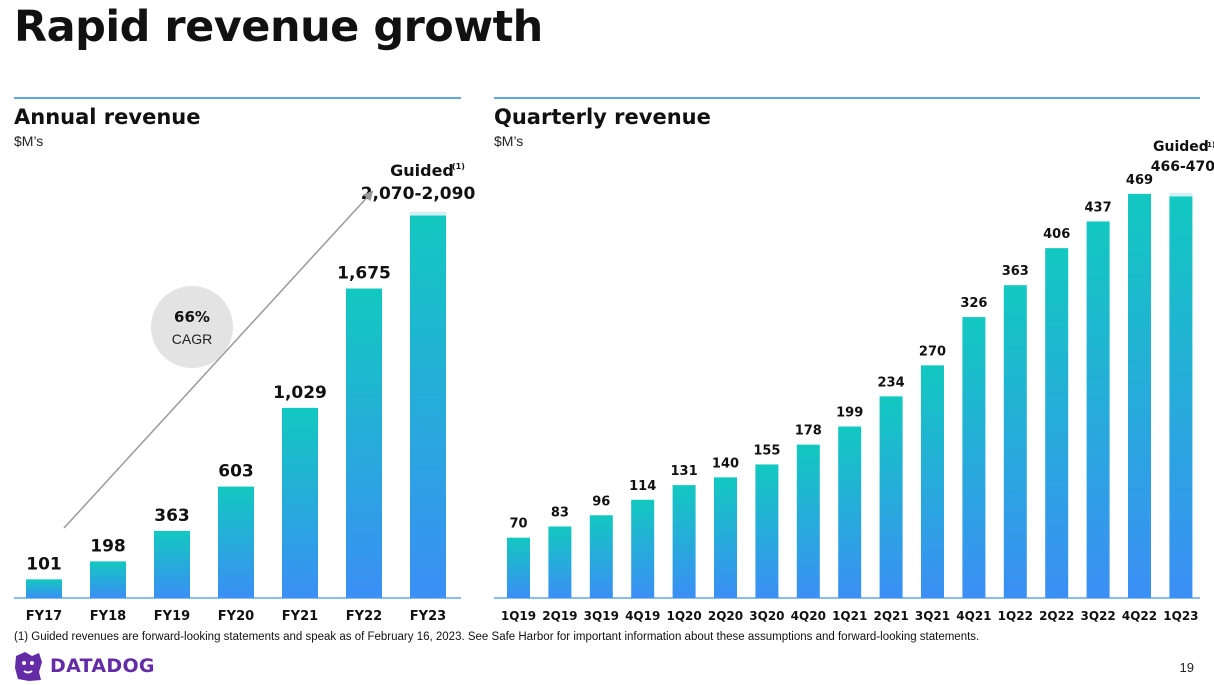 The height and width of the screenshot is (685, 1214). Describe the element at coordinates (973, 616) in the screenshot. I see `quarterly-tick-4q21: 4Q21` at that location.